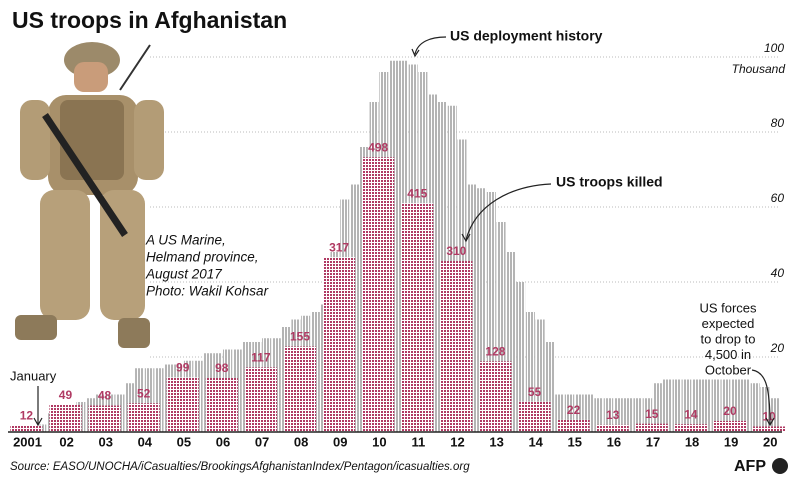 Image resolution: width=800 pixels, height=480 pixels. What do you see at coordinates (223, 441) in the screenshot?
I see `x-tick-label: 06` at bounding box center [223, 441].